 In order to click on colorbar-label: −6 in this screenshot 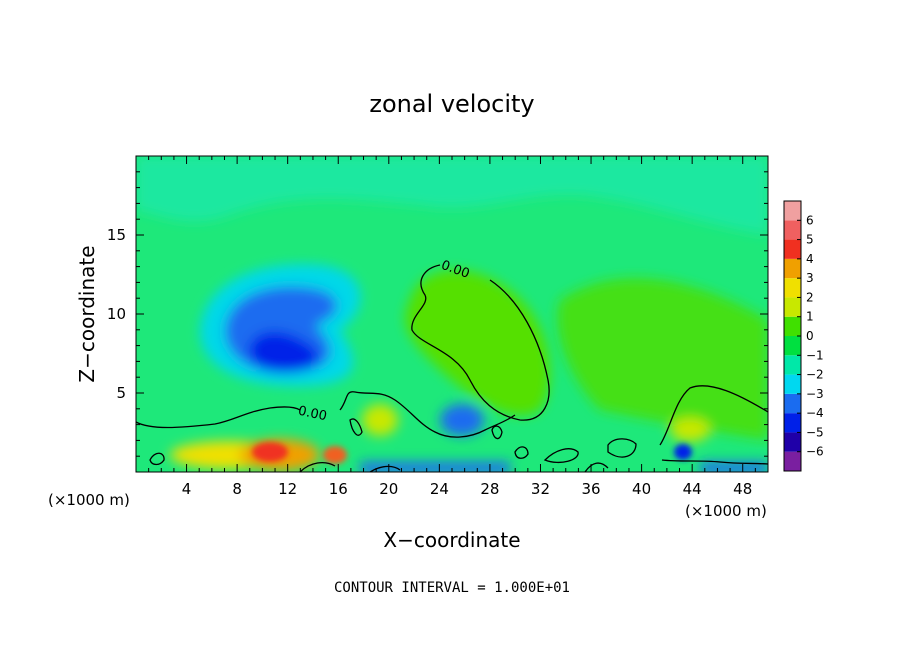, I will do `click(815, 452)`.